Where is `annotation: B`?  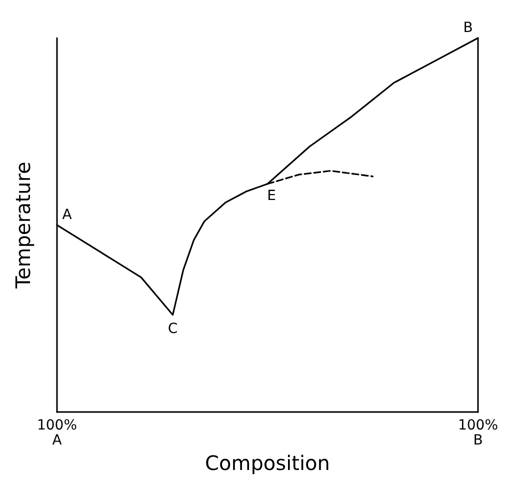
annotation: B is located at coordinates (468, 28).